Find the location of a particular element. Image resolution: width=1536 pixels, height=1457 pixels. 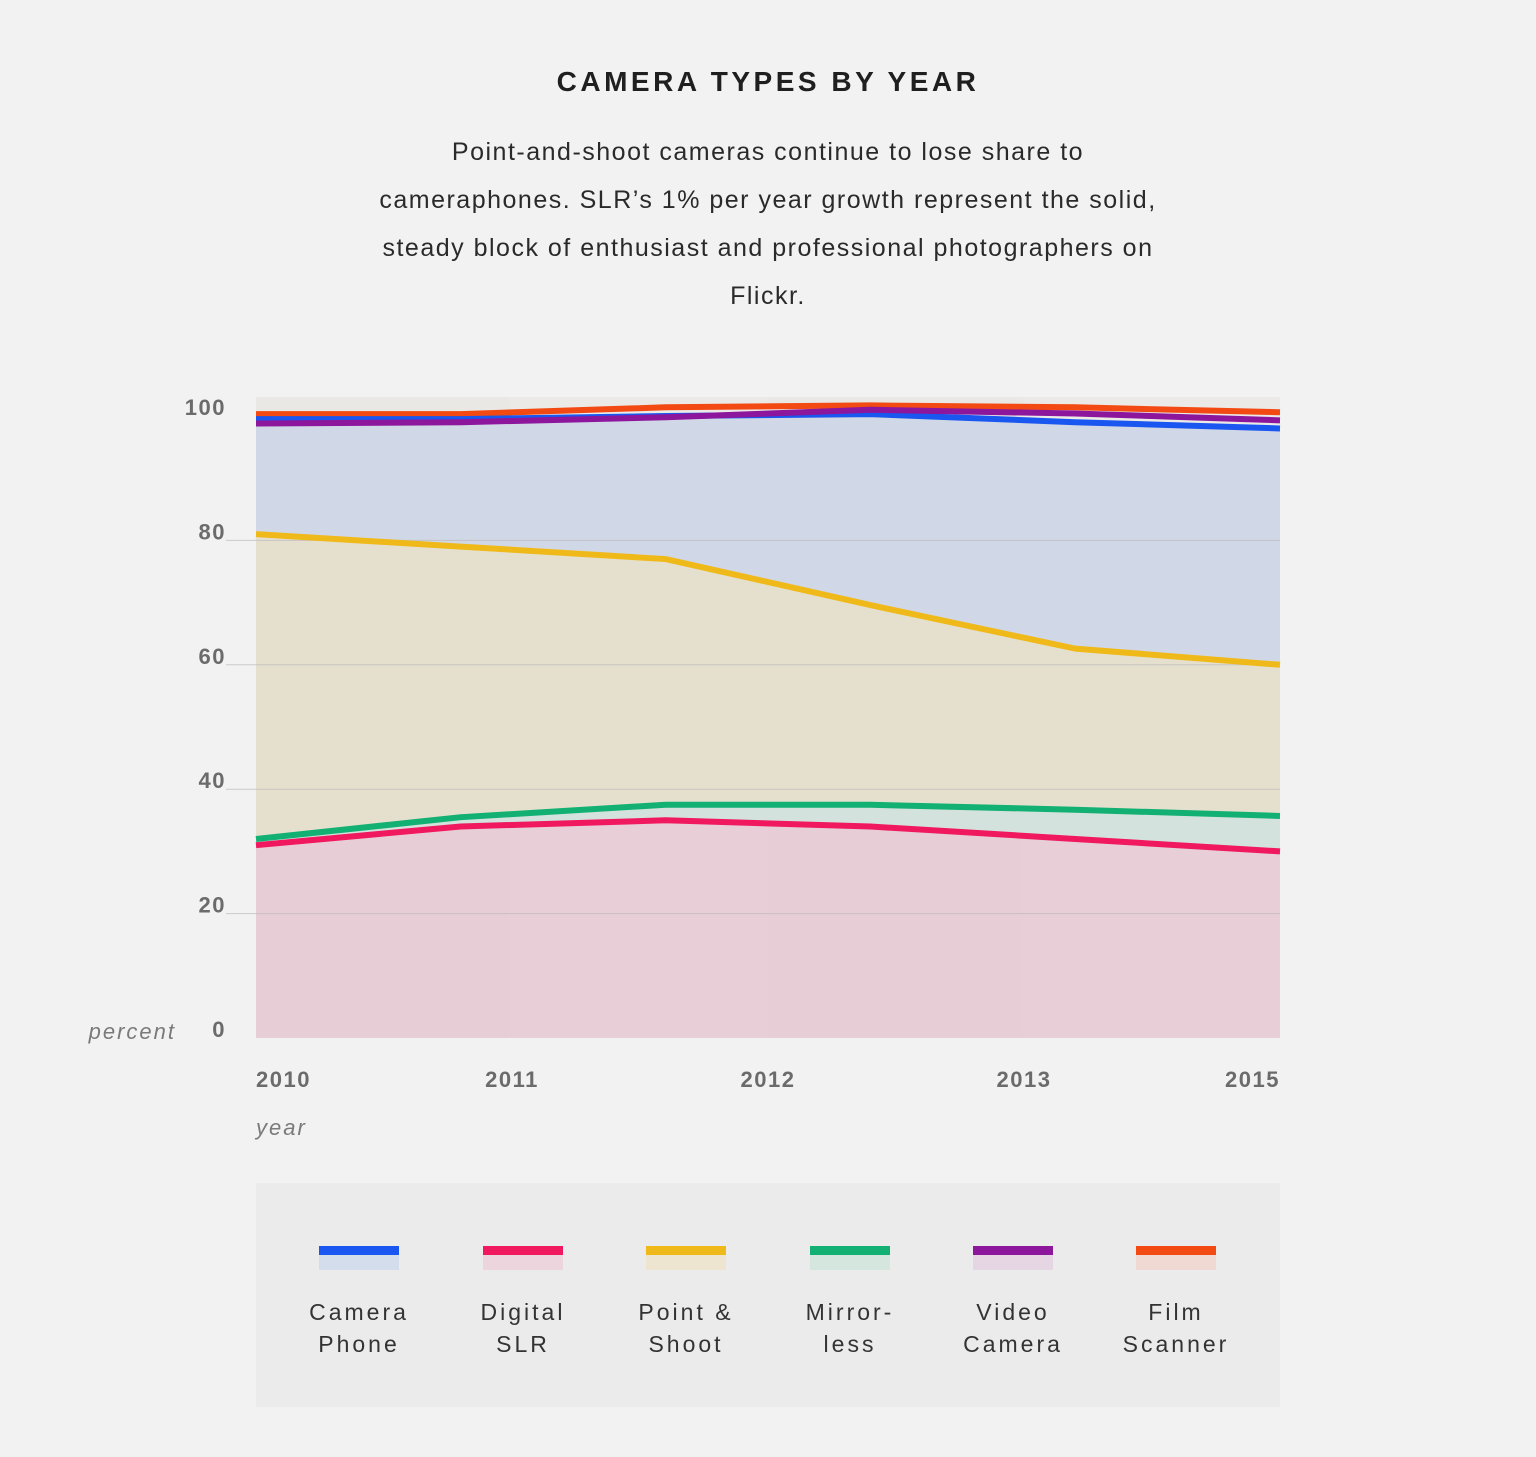

x-tick-labels: 2010 2011 2012 2013 2015 is located at coordinates (768, 1079).